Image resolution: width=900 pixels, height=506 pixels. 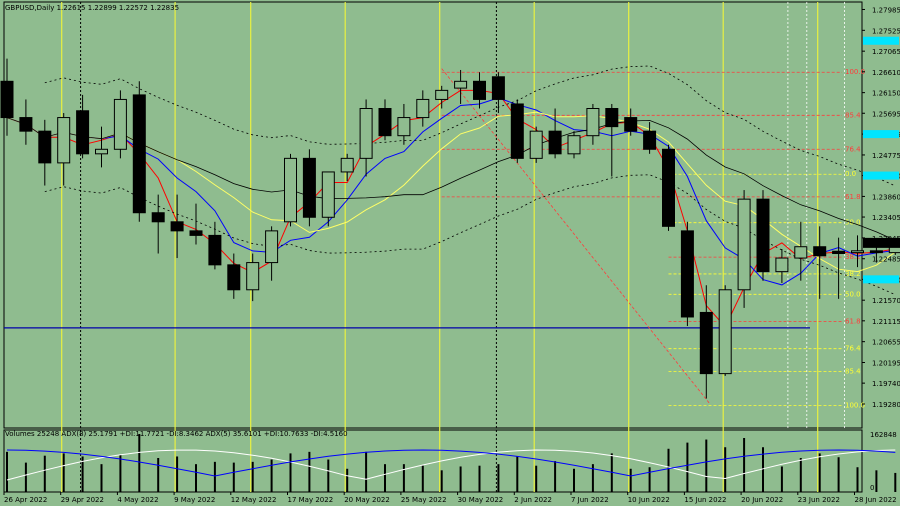 What do you see at coordinates (872, 488) in the screenshot?
I see `indicator-min-label: 0` at bounding box center [872, 488].